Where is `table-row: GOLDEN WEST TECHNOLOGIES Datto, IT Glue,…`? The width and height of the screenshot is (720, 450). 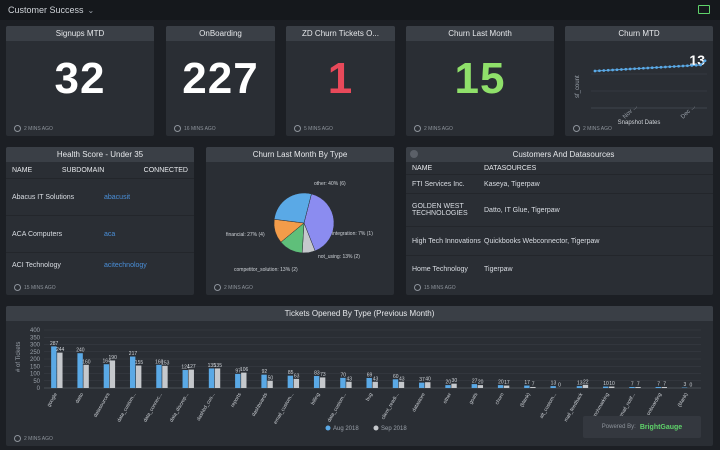
table-row: GOLDEN WEST TECHNOLOGIES Datto, IT Glue,… is located at coordinates (559, 209).